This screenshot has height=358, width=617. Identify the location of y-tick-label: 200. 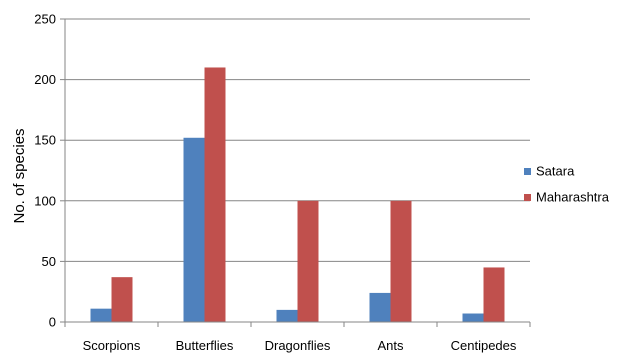
(45, 79).